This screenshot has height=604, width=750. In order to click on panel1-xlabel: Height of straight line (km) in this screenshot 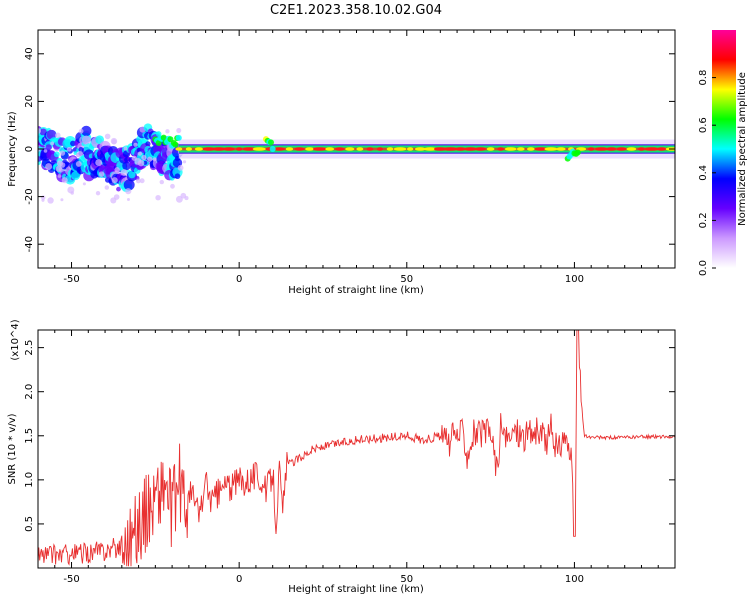, I will do `click(356, 290)`.